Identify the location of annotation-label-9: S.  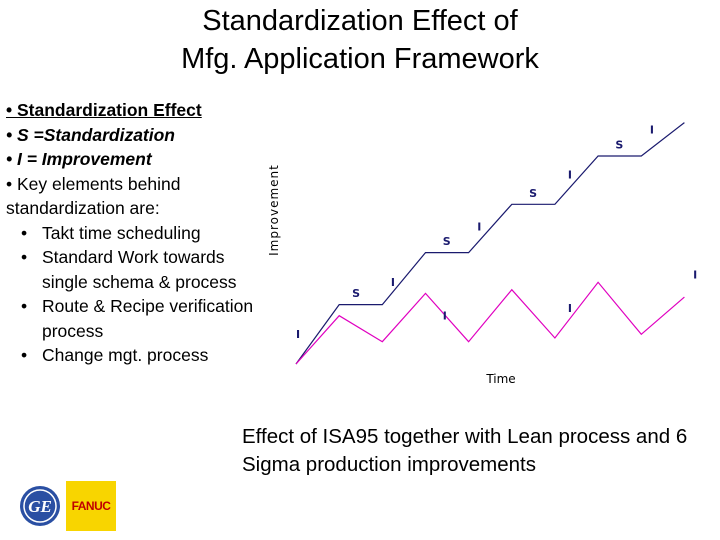
(619, 145).